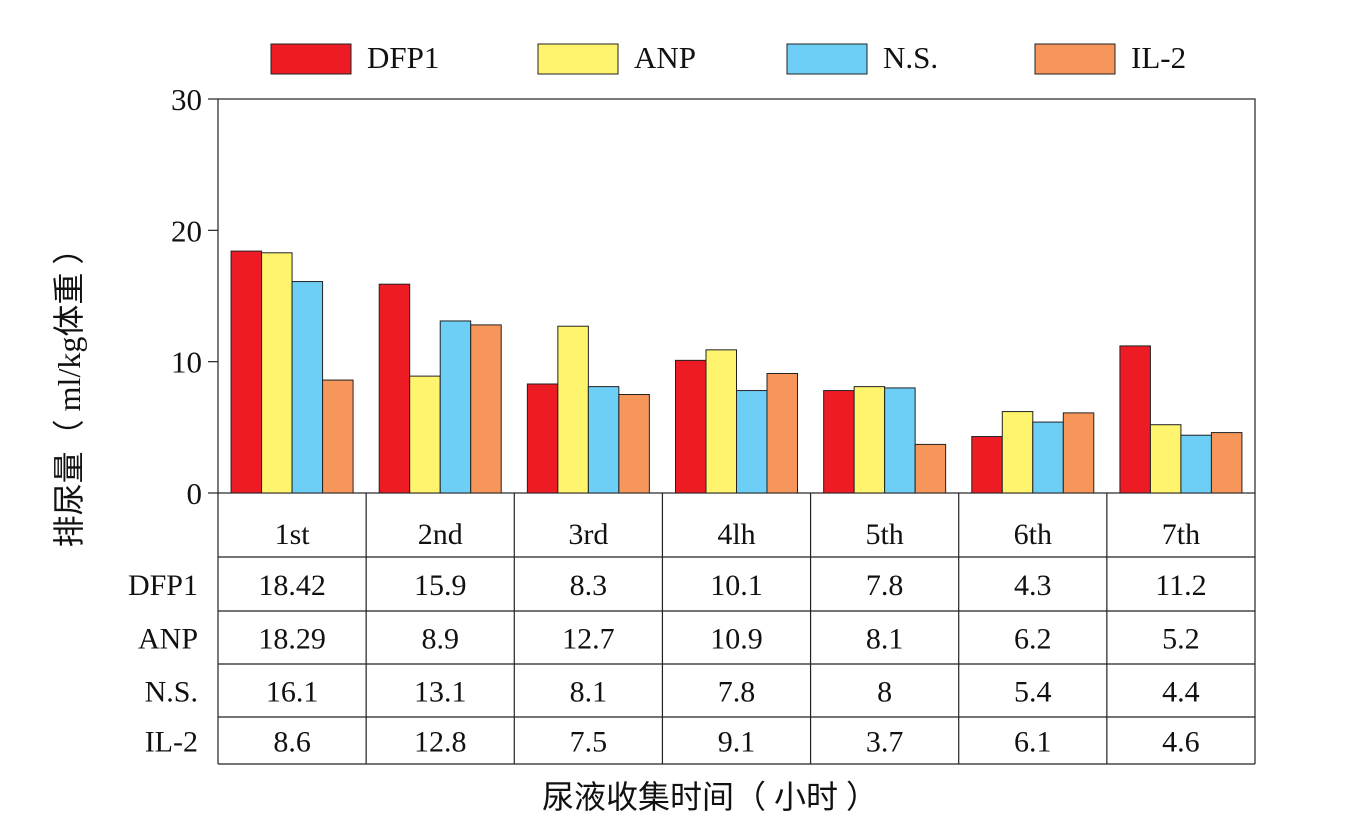 Image resolution: width=1360 pixels, height=840 pixels. What do you see at coordinates (186, 230) in the screenshot?
I see `y-tick-label: 20` at bounding box center [186, 230].